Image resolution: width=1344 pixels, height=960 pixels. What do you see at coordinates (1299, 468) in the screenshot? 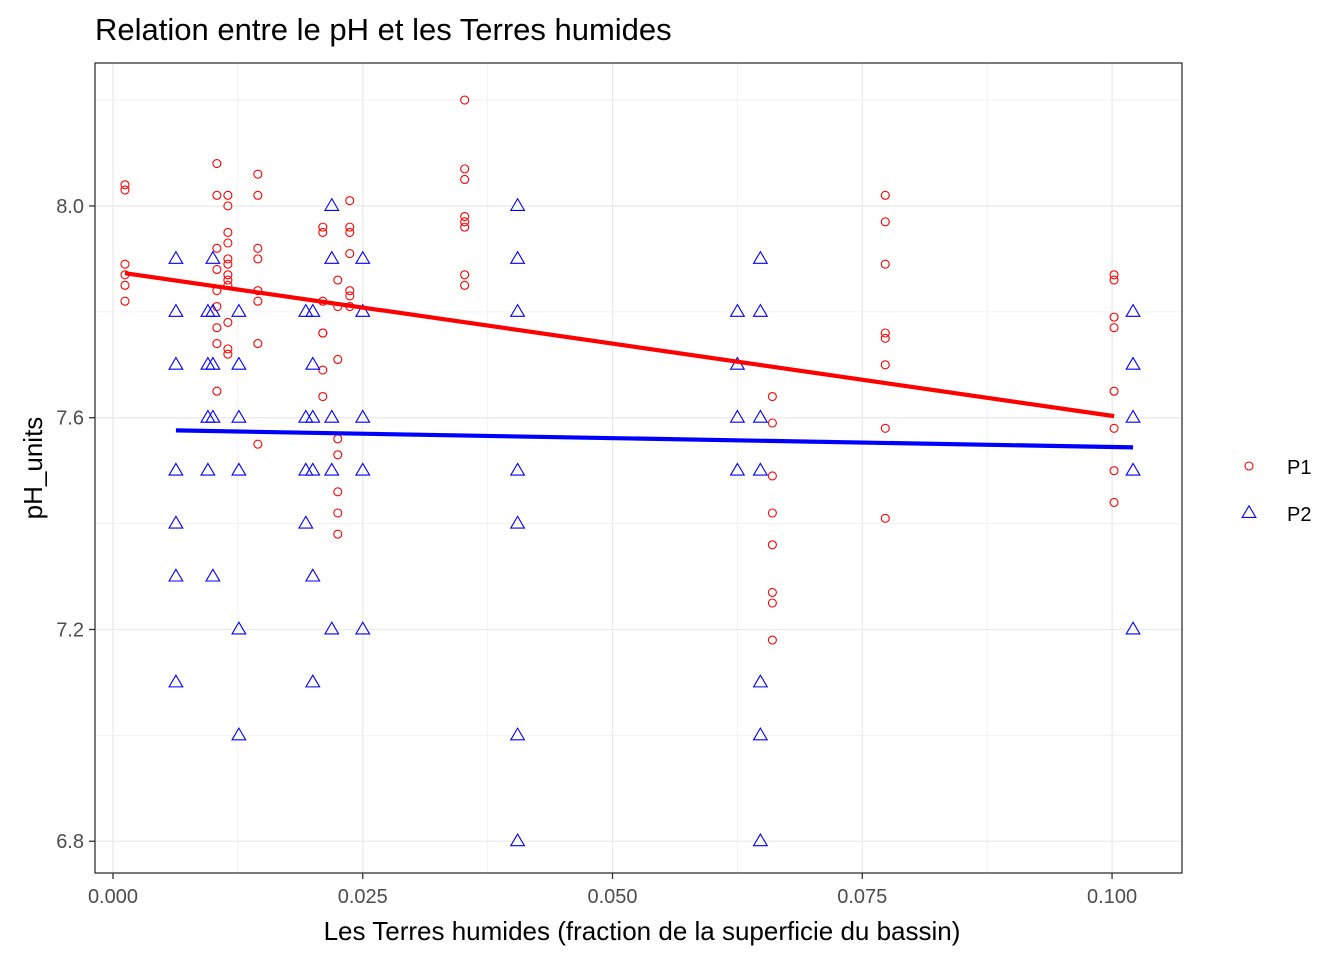
I see `legend-label-p1: P1` at bounding box center [1299, 468].